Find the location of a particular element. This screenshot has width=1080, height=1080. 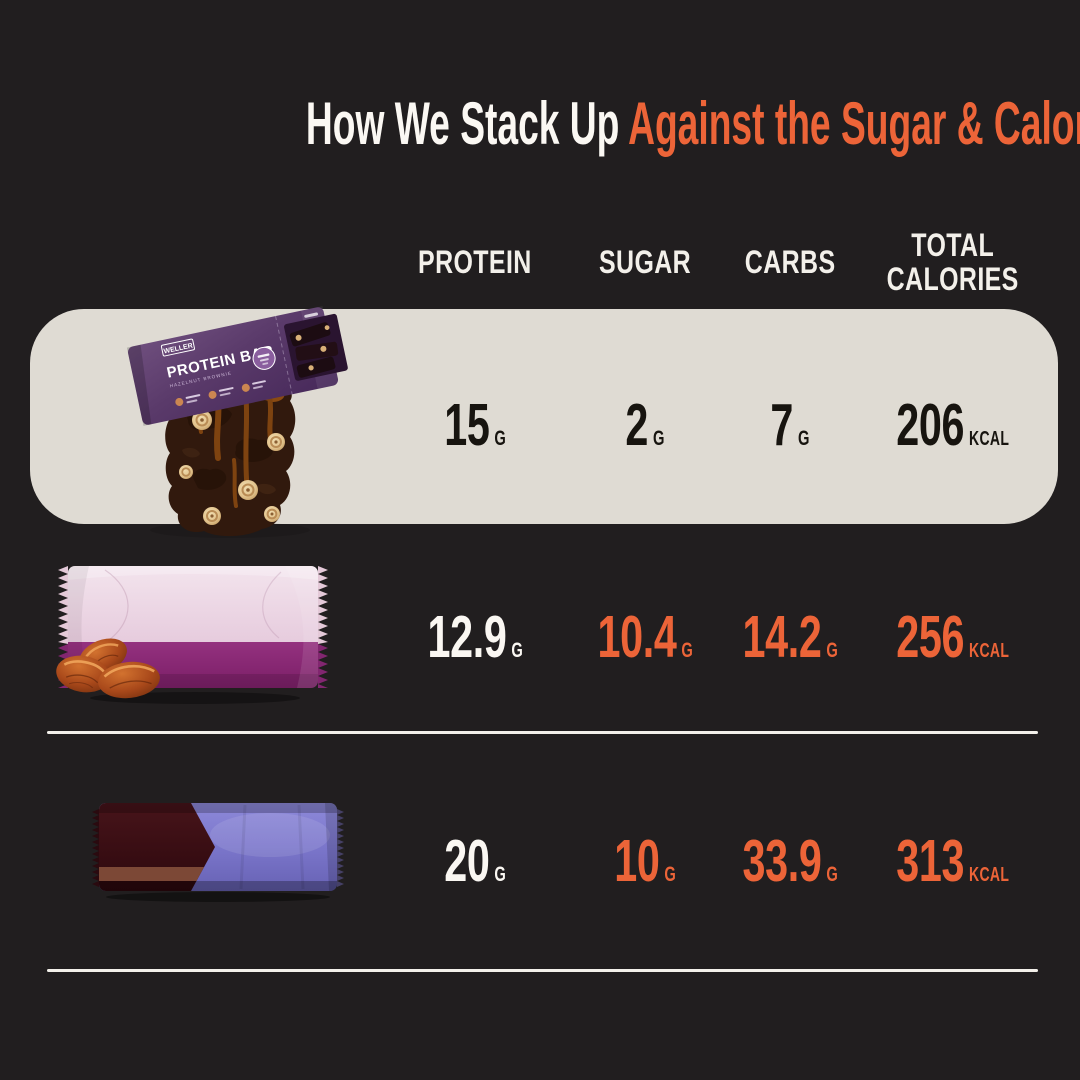

value-number: 256 is located at coordinates (929, 637).